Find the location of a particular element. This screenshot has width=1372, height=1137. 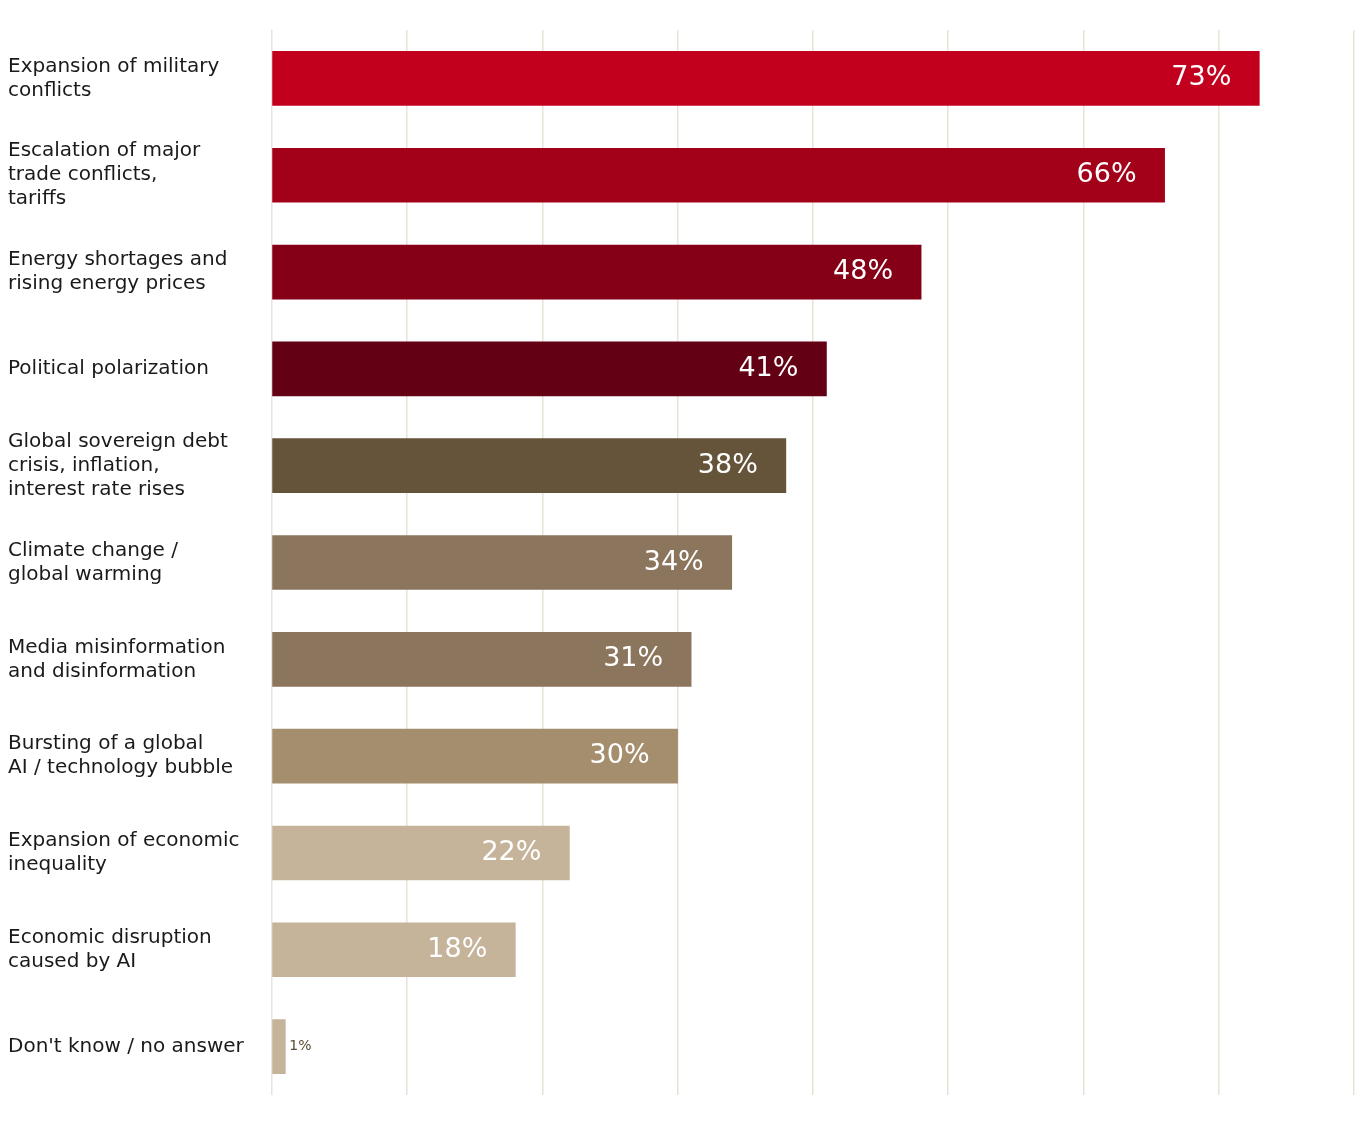

data-label: 48% is located at coordinates (863, 270).